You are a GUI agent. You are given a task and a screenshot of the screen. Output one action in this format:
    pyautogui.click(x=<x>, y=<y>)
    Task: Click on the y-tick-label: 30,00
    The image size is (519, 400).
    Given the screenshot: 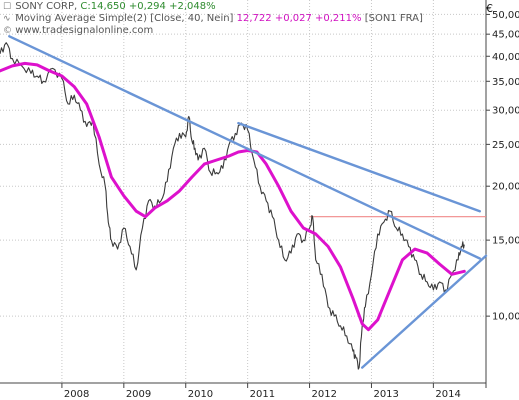 What is the action you would take?
    pyautogui.click(x=505, y=111)
    